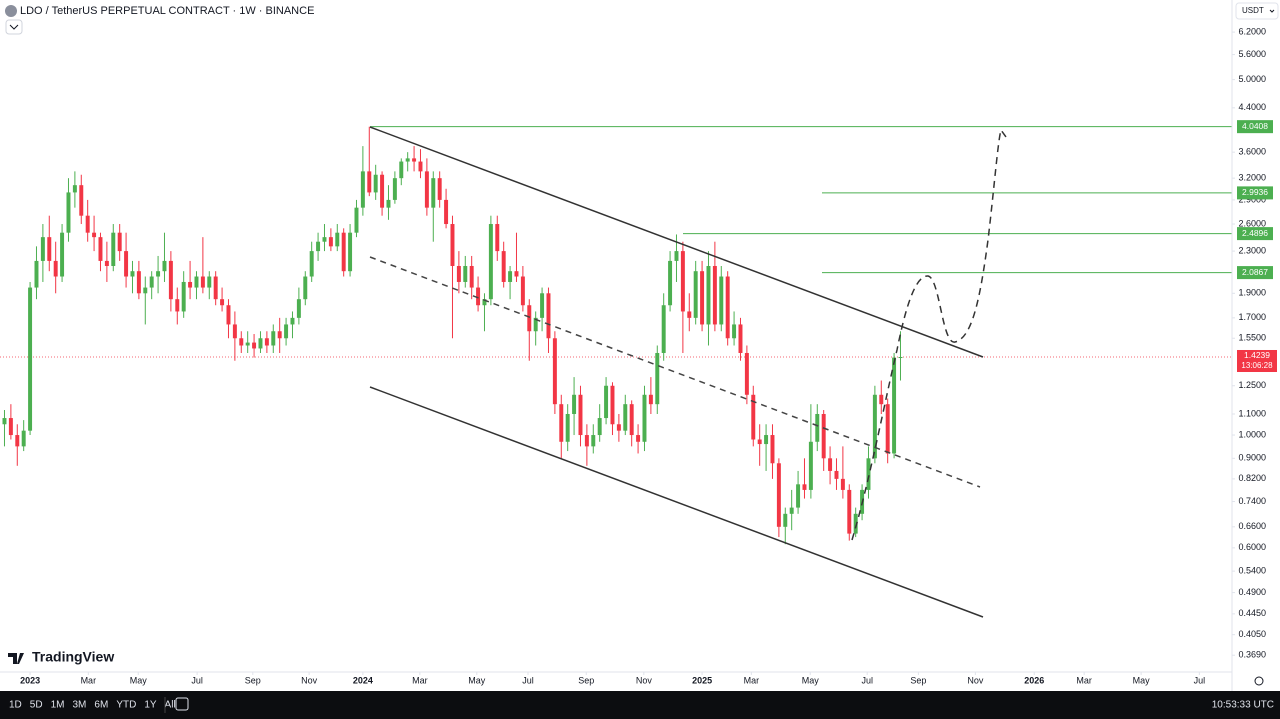 The image size is (1280, 719). I want to click on x-tick-label: Mar, so click(752, 680).